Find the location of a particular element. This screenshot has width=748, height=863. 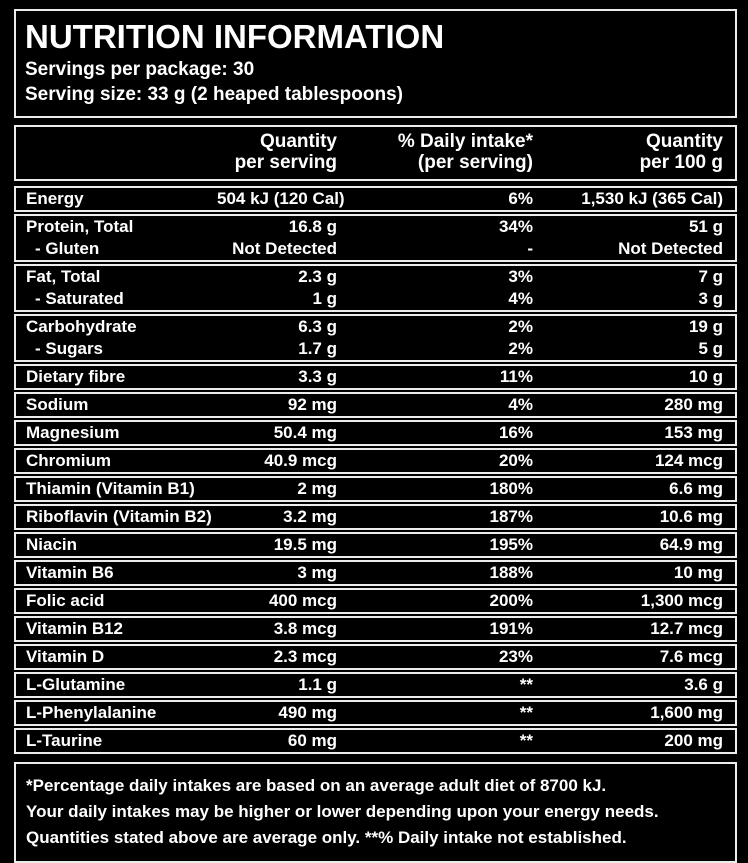

nutrient-row: - Sugars 1.7 g 2% 5 g is located at coordinates (375, 349).